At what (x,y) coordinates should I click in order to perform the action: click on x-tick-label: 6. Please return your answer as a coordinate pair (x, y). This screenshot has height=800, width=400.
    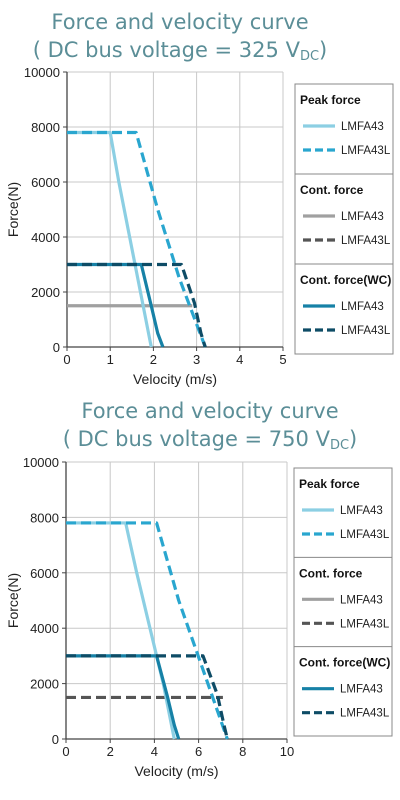
    Looking at the image, I should click on (198, 751).